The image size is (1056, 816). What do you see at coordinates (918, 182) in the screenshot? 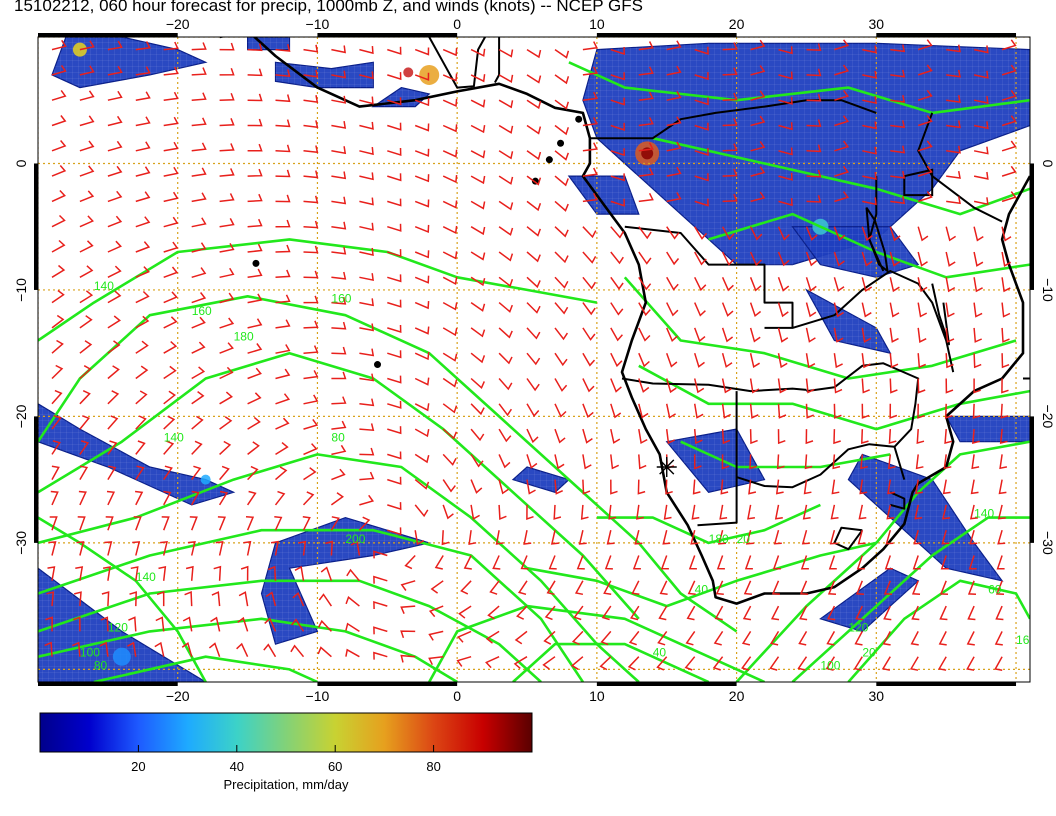
I see `lake-outline` at bounding box center [918, 182].